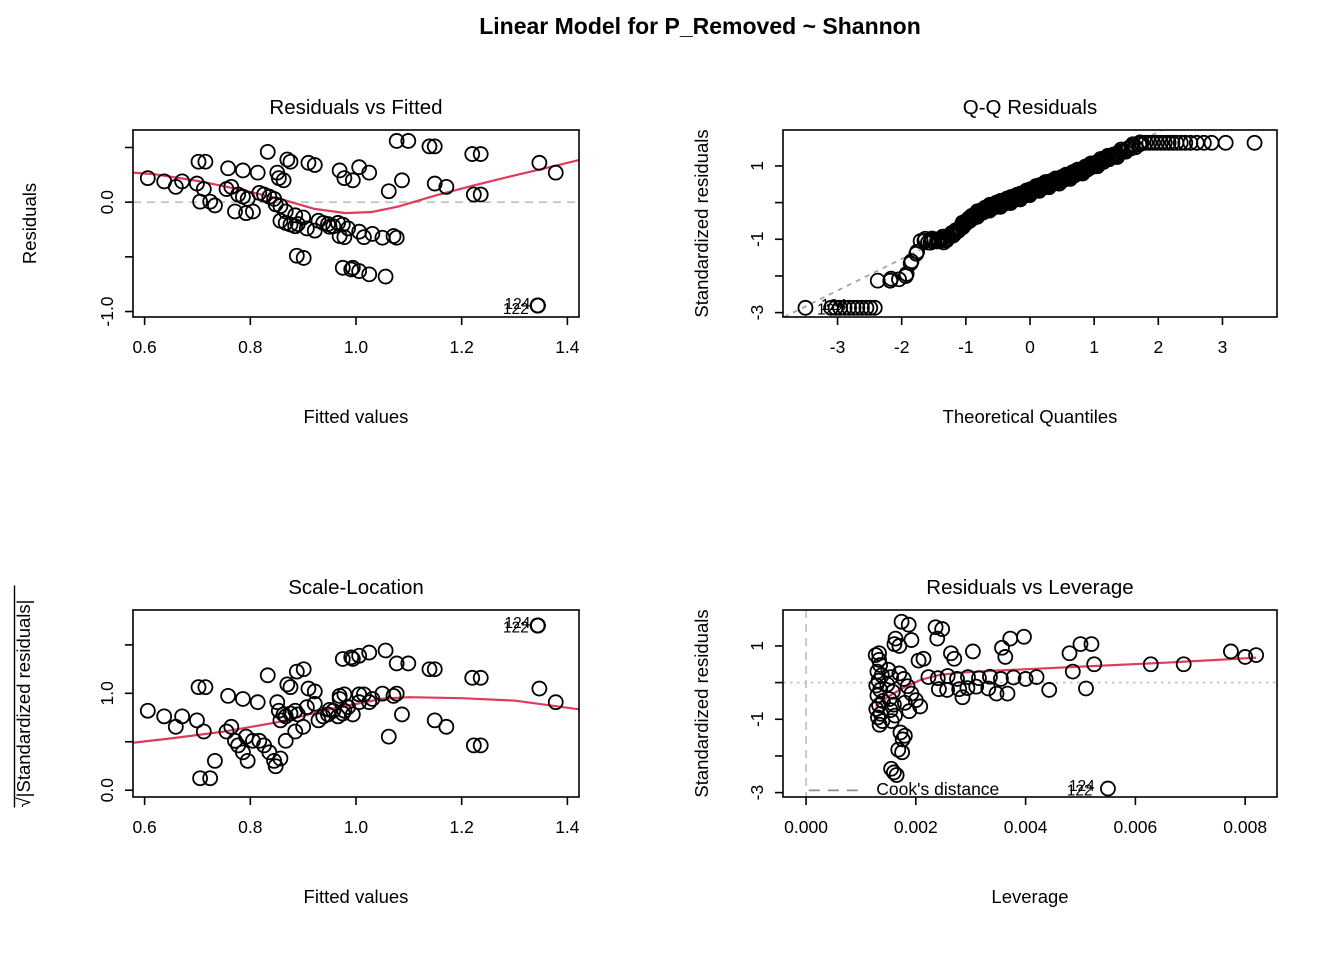 This screenshot has width=1344, height=960. I want to click on x-tick-label: 1.2, so click(462, 347).